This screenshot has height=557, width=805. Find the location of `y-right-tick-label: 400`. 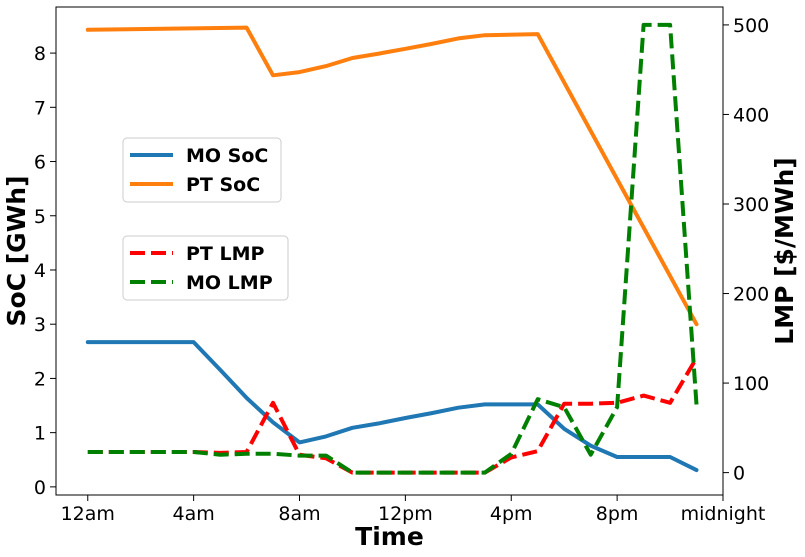

y-right-tick-label: 400 is located at coordinates (751, 115).